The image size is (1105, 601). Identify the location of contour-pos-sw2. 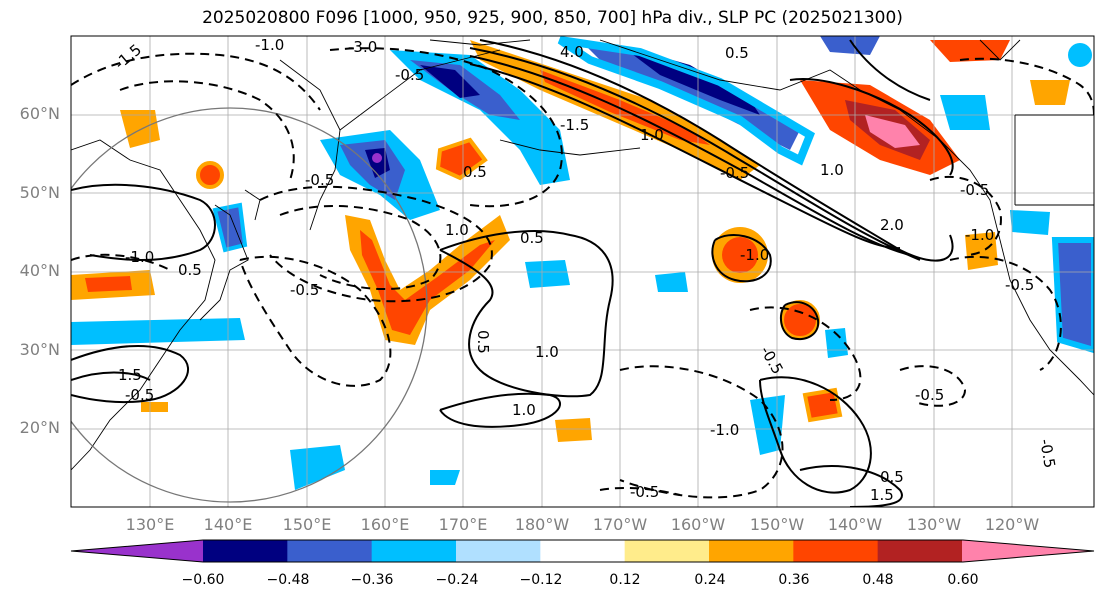
(111, 376).